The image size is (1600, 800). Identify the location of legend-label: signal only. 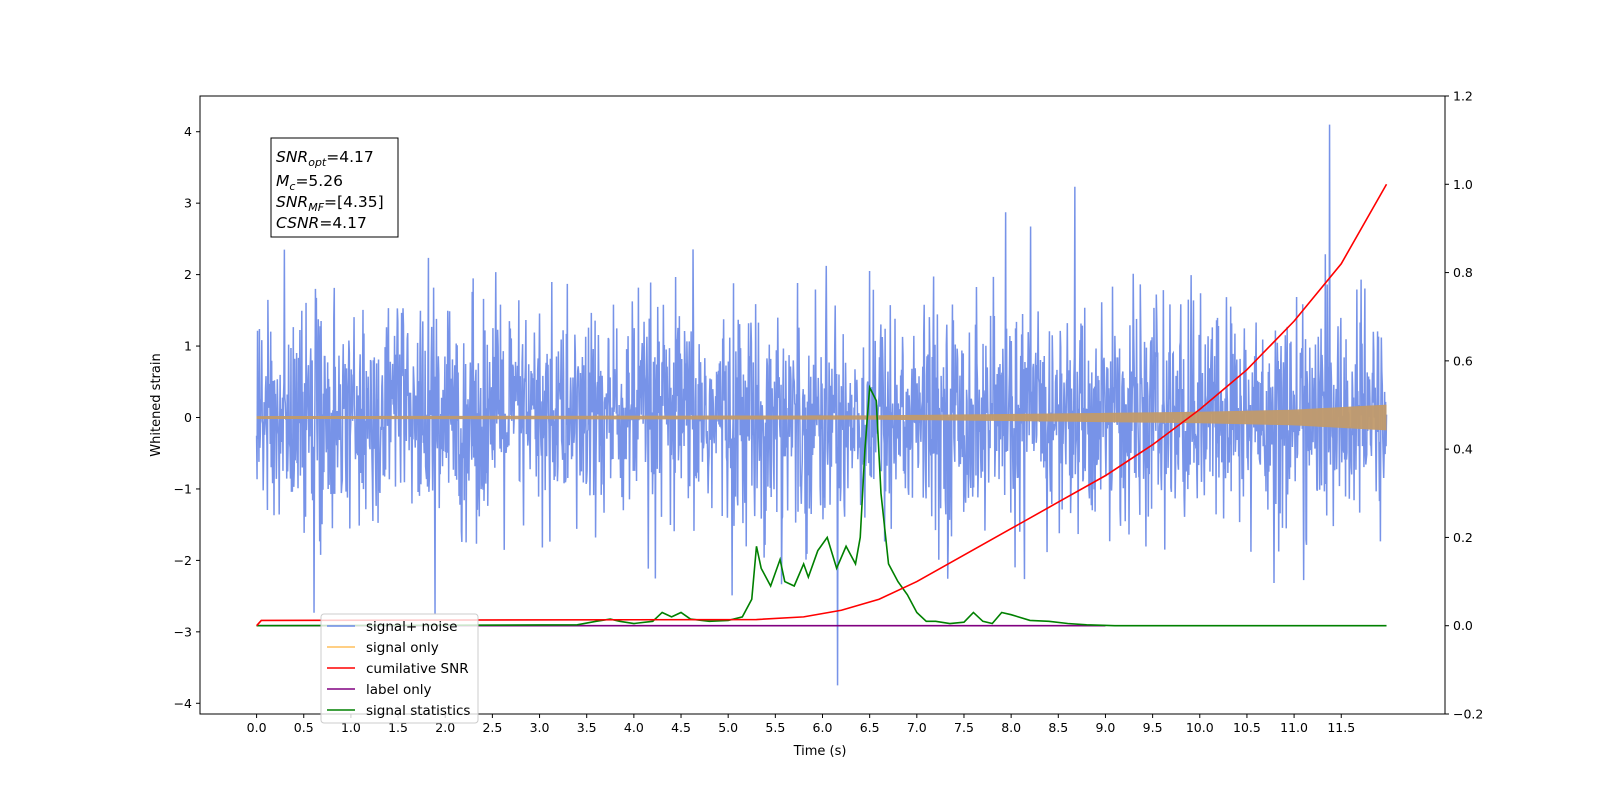
(402, 648).